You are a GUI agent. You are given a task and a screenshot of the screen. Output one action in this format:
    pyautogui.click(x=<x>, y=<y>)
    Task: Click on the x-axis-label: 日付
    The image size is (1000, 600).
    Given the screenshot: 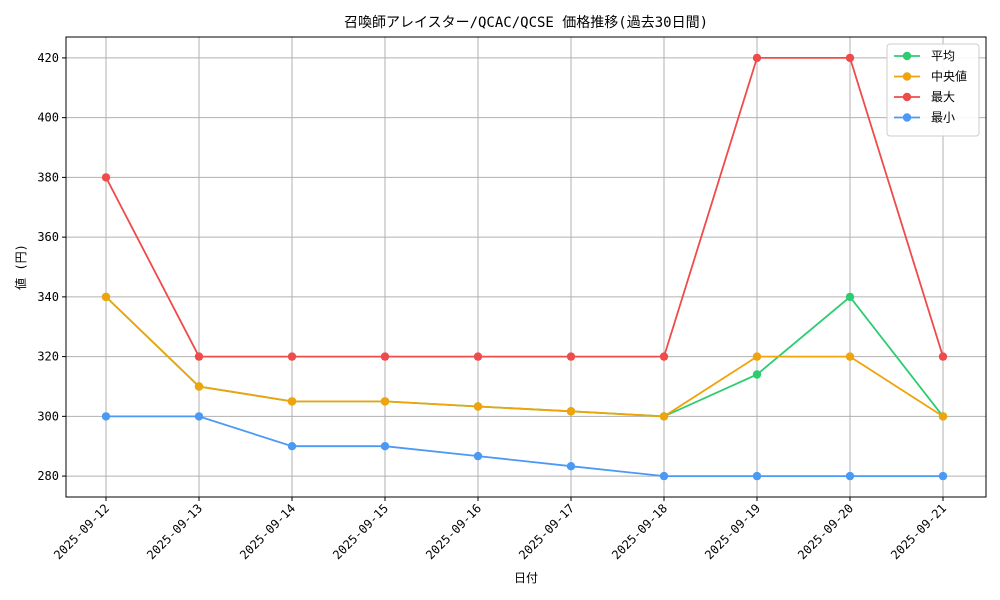 What is the action you would take?
    pyautogui.click(x=526, y=578)
    